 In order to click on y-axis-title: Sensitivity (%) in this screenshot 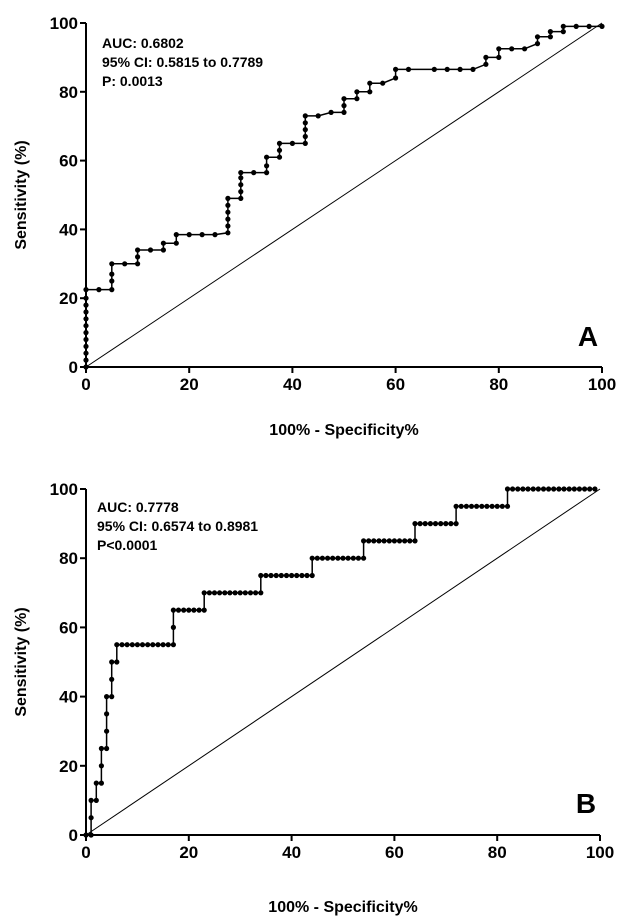, I will do `click(21, 661)`.